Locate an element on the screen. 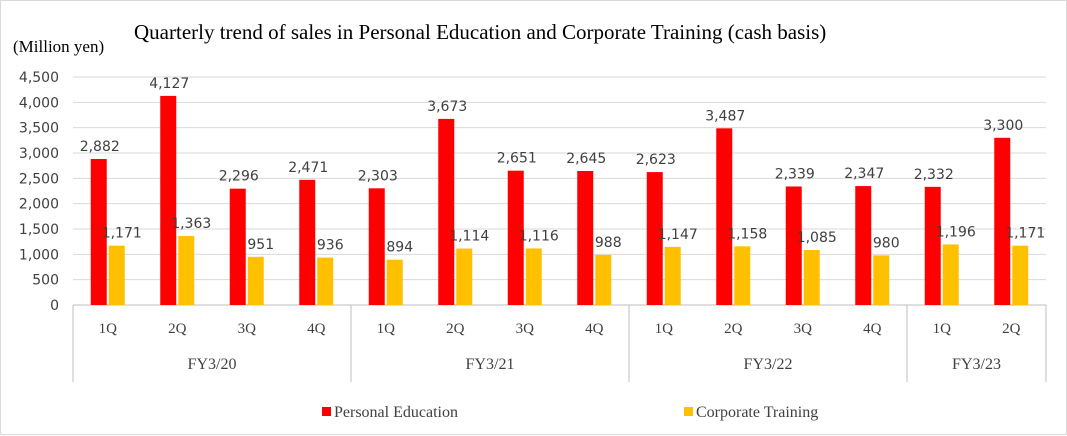  data-label: 988 is located at coordinates (608, 243).